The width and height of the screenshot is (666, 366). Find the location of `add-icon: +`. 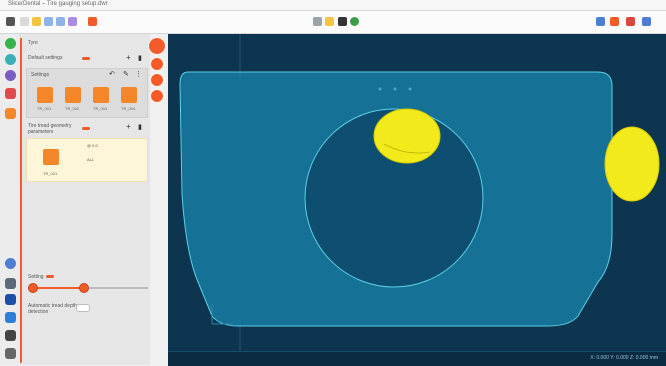

add-icon: + is located at coordinates (128, 57).